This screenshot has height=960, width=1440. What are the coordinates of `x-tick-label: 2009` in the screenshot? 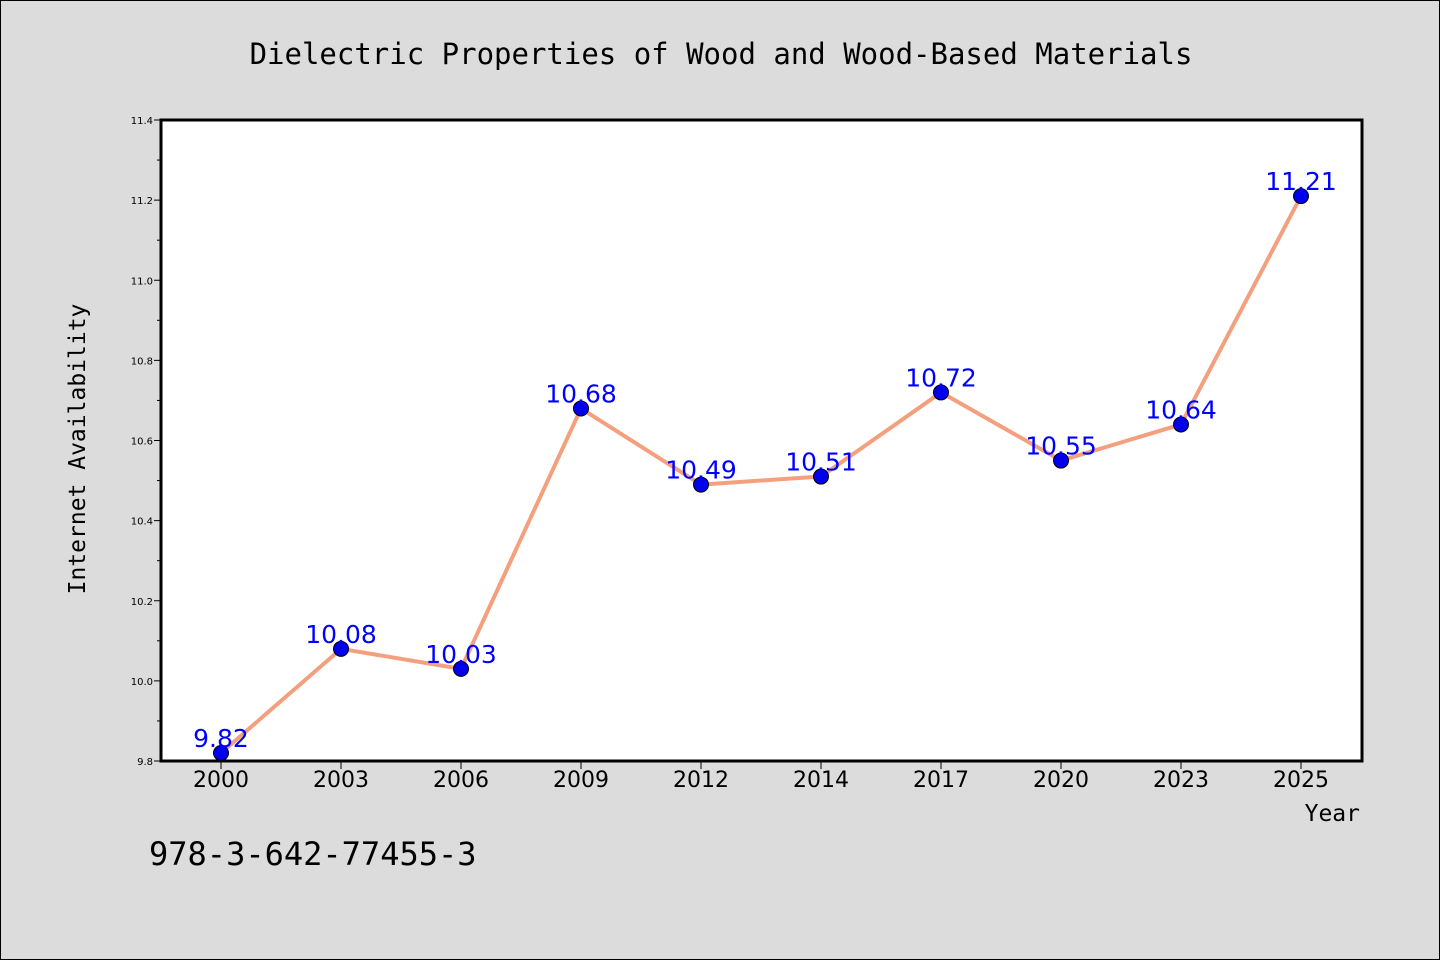 It's located at (581, 780).